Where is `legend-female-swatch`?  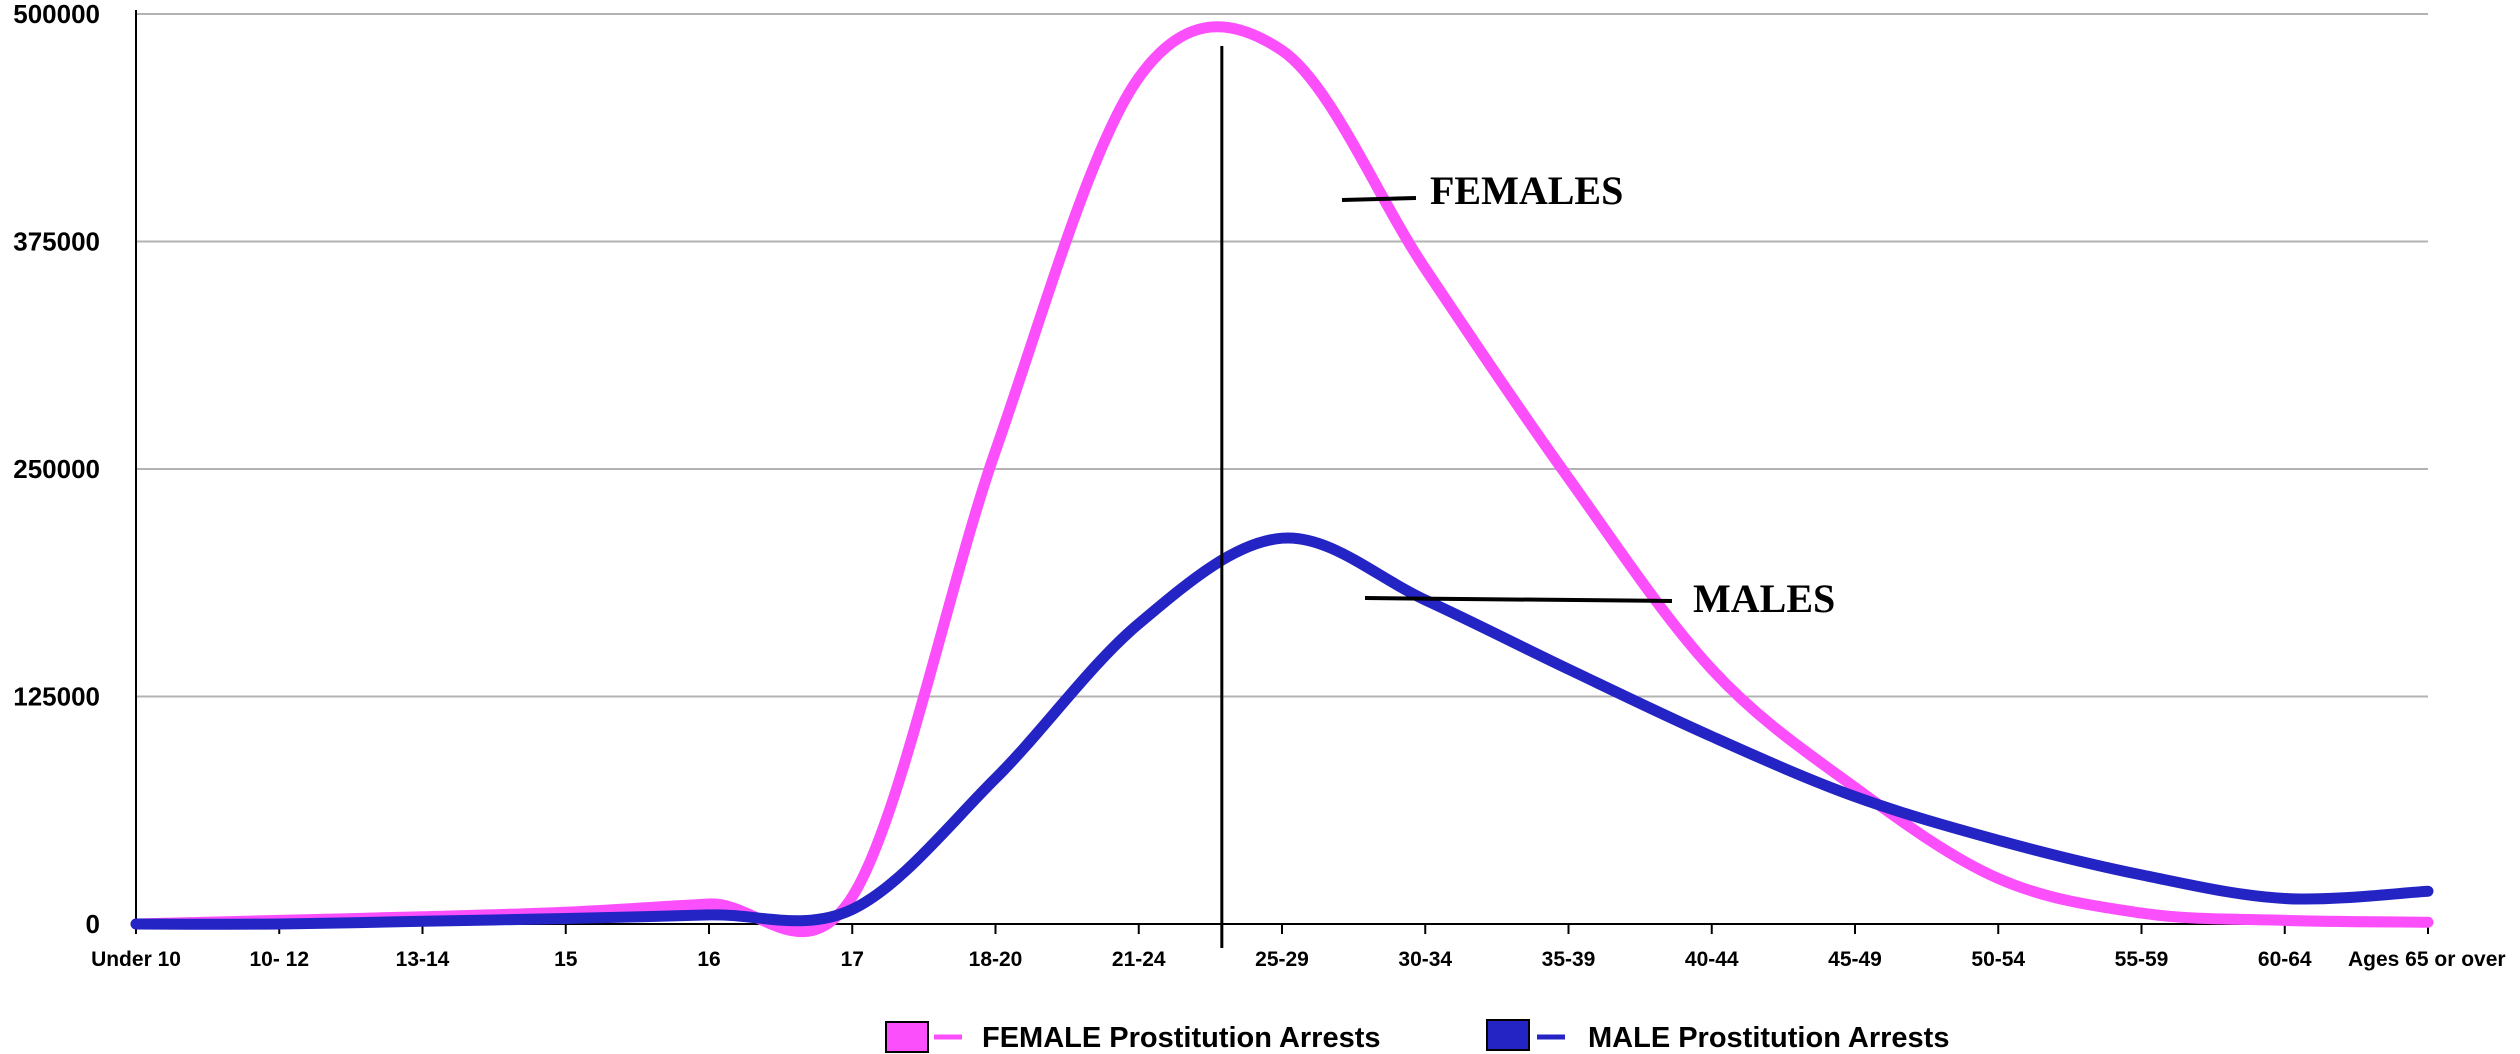
legend-female-swatch is located at coordinates (907, 1037).